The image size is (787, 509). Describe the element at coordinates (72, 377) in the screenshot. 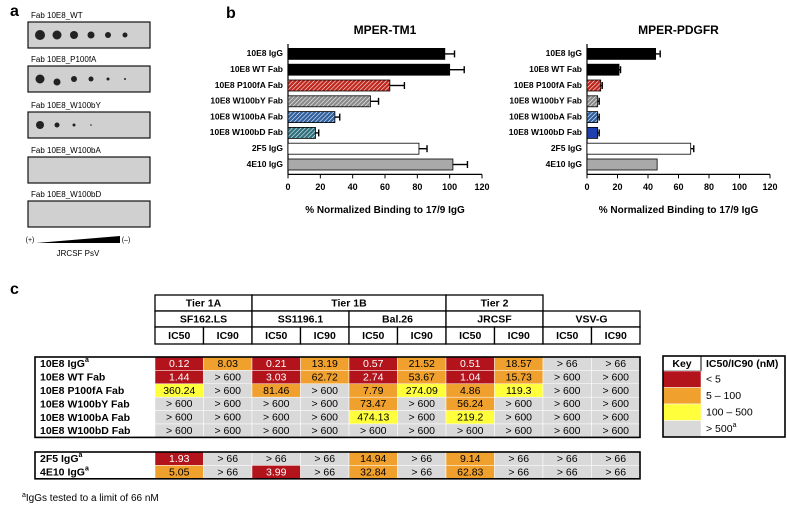

I see `label: 10E8 WT Fab` at that location.